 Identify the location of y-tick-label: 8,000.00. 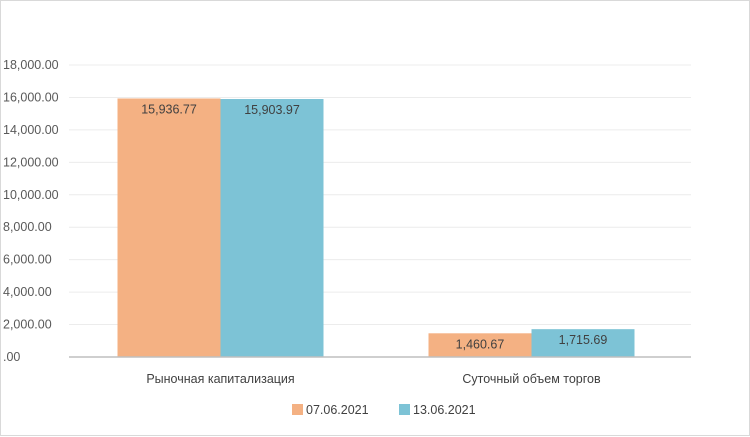
(27, 227).